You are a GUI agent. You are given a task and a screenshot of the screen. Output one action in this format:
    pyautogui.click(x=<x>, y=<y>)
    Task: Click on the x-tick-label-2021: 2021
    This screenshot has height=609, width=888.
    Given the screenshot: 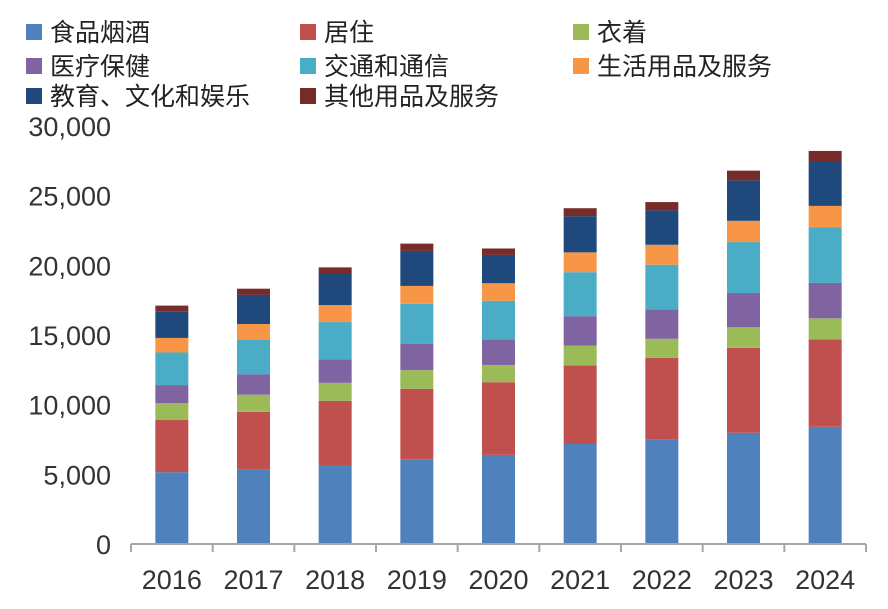 What is the action you would take?
    pyautogui.click(x=580, y=580)
    